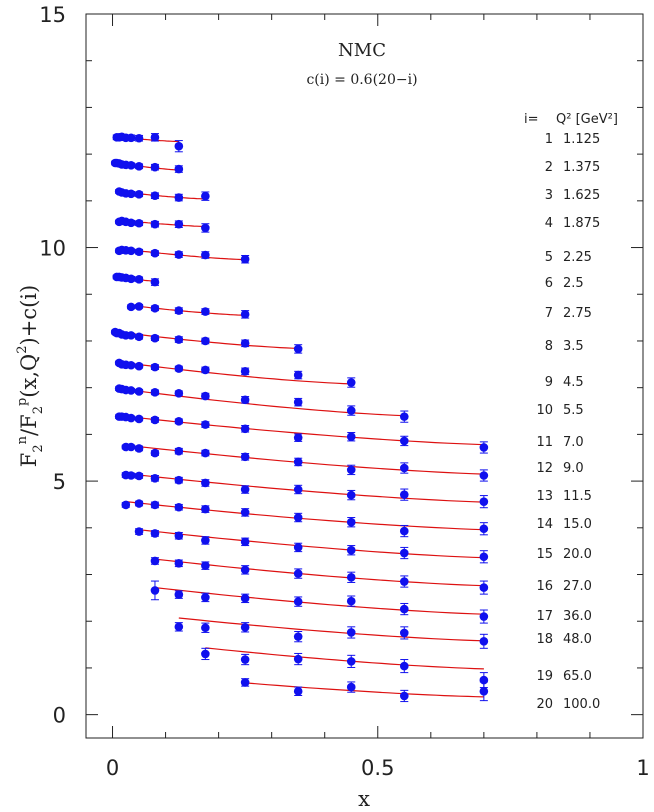 Image resolution: width=654 pixels, height=812 pixels. I want to click on legend-index: 1, so click(549, 139).